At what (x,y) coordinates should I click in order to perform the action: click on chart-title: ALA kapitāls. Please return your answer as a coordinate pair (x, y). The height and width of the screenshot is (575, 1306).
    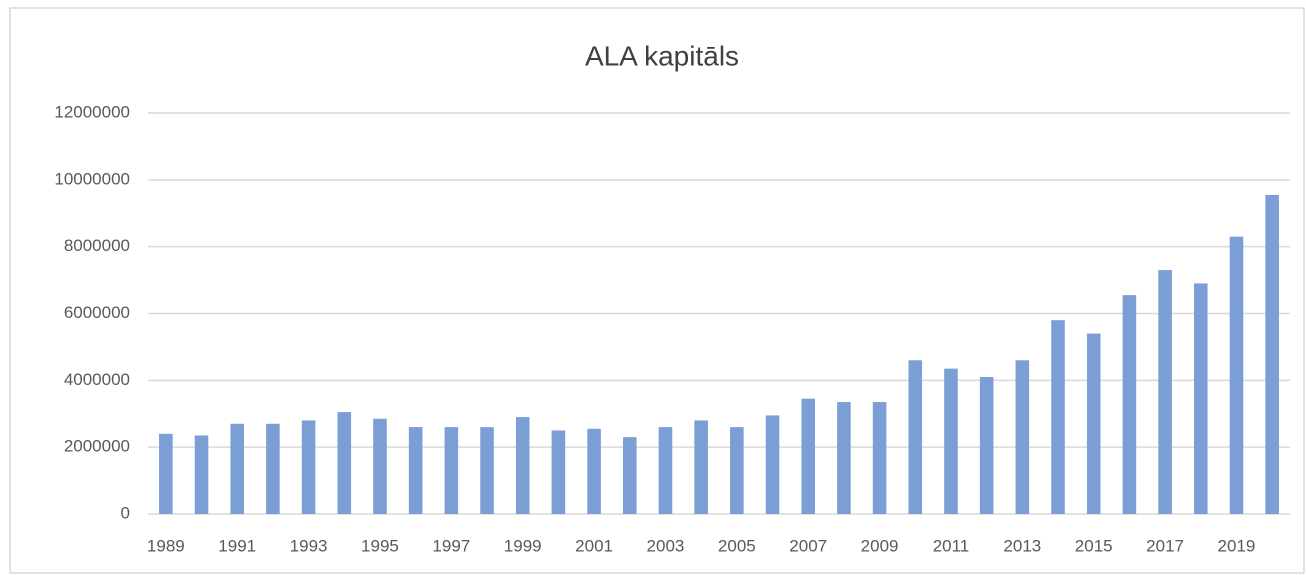
    Looking at the image, I should click on (662, 55).